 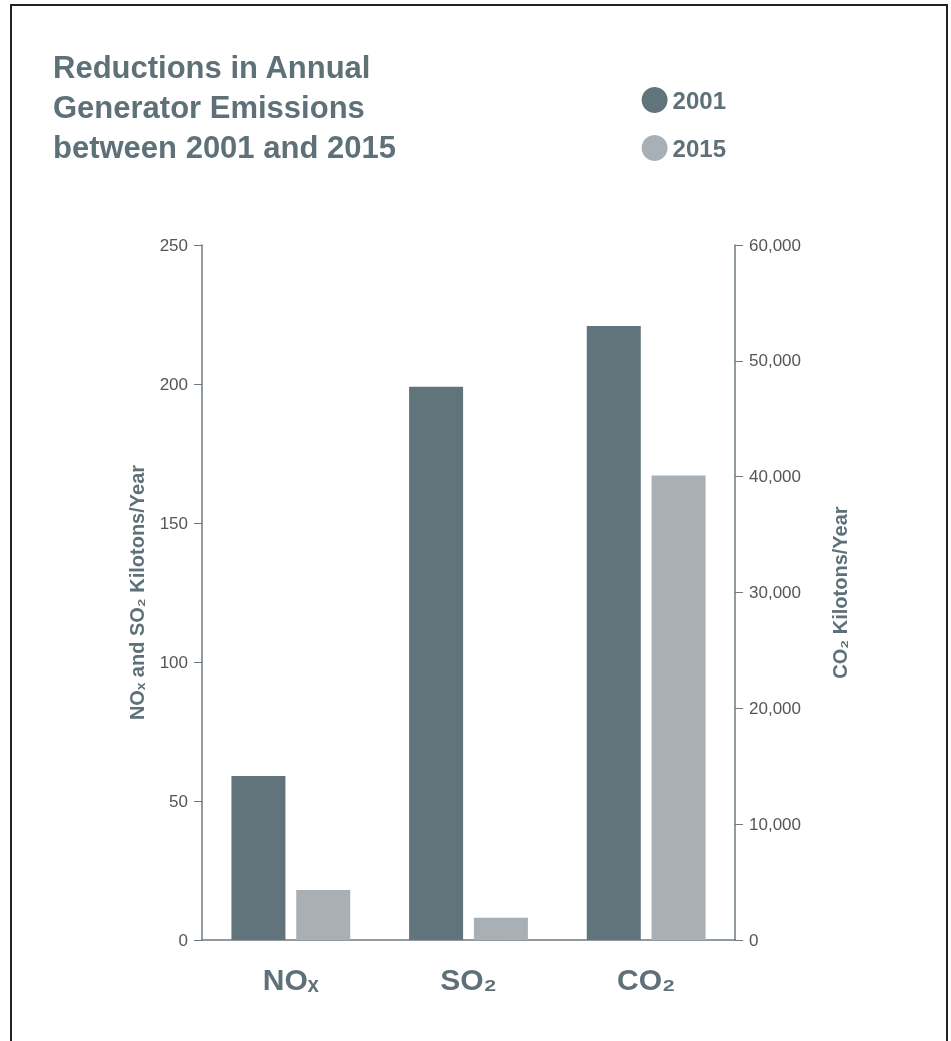 I want to click on y2-tick-label: 50,000, so click(x=775, y=361).